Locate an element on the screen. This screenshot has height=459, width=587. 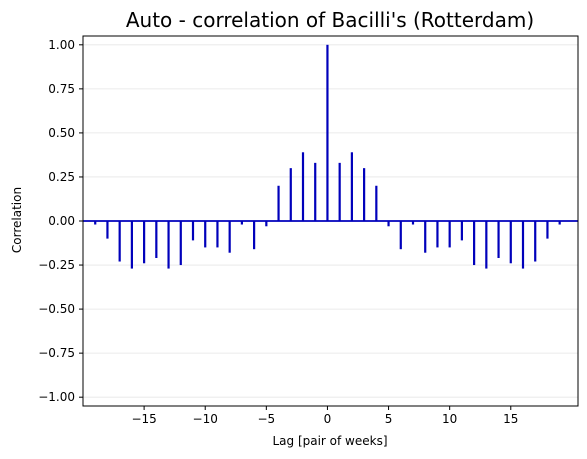
bar-lag--18 is located at coordinates (107, 230).